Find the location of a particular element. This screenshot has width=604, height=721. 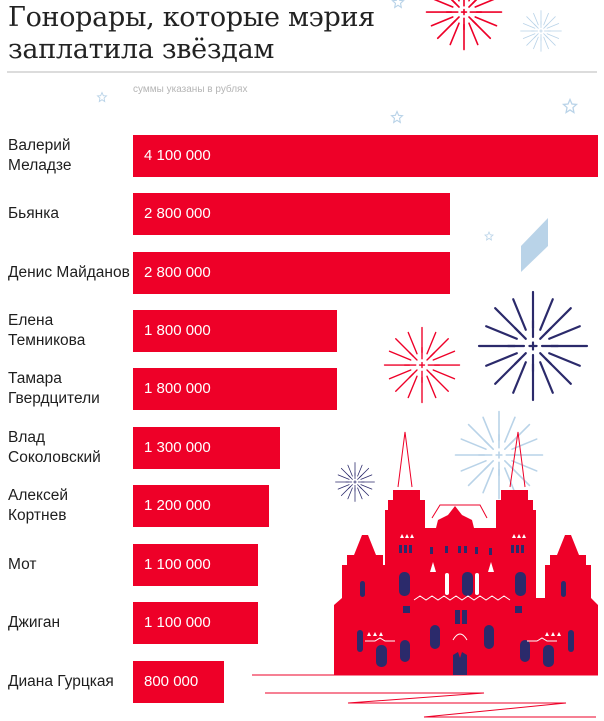

bar-label: Валерий Меладзе is located at coordinates (40, 155).